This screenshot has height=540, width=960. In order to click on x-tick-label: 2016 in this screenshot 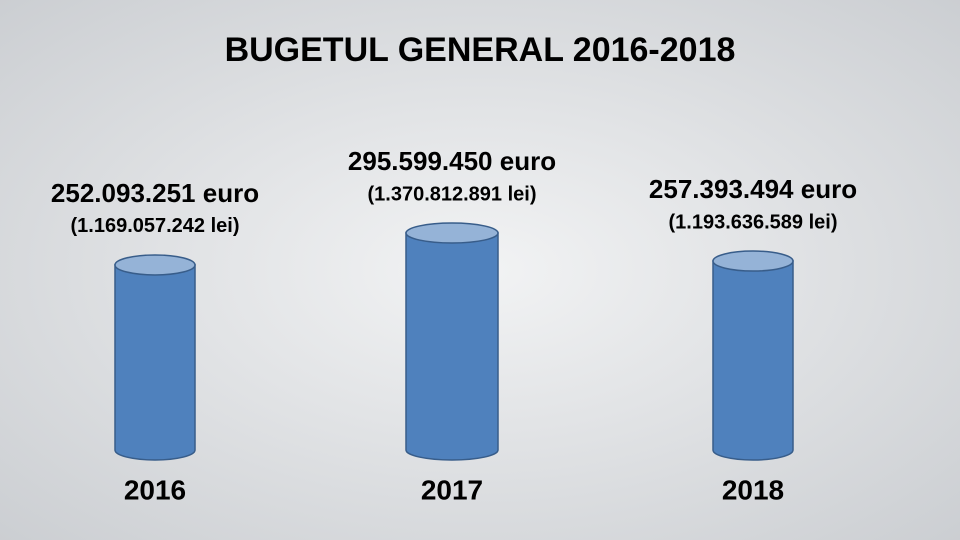, I will do `click(155, 489)`.